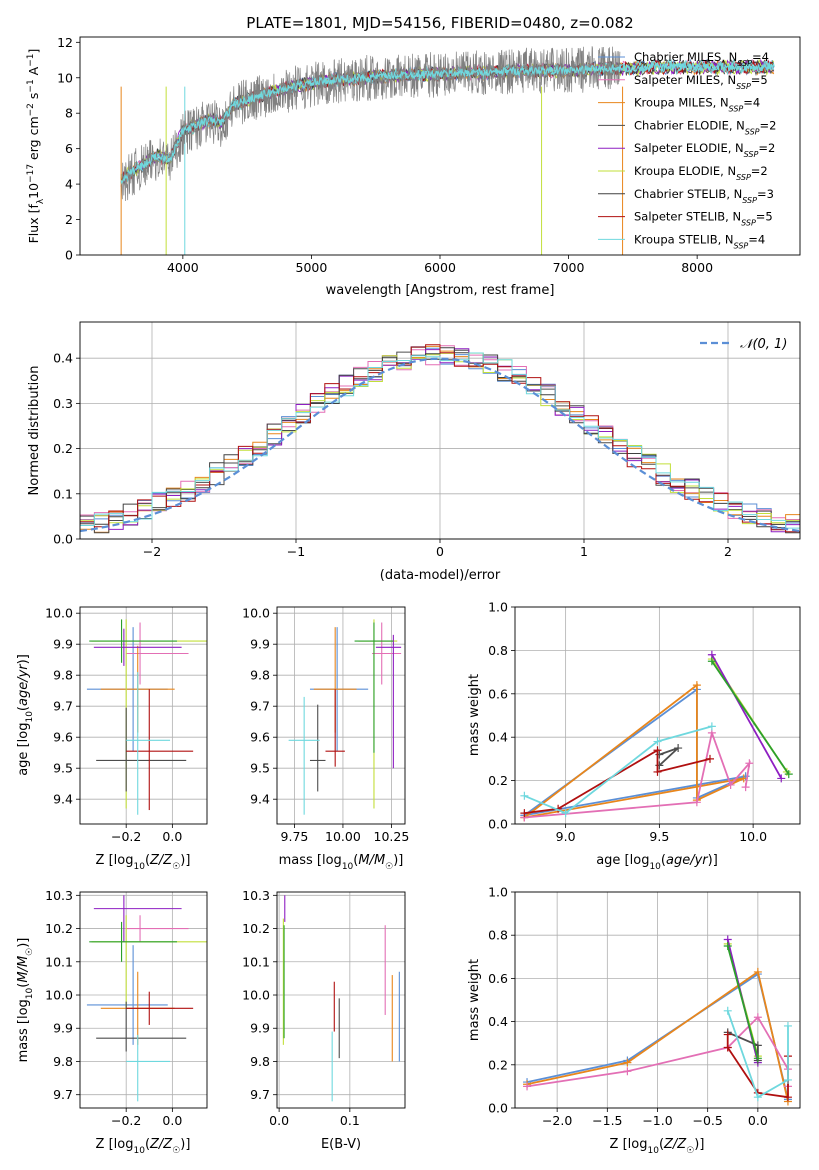  Describe the element at coordinates (701, 59) in the screenshot. I see `legend-entry: Chabrier MILES, NSSP=4` at that location.